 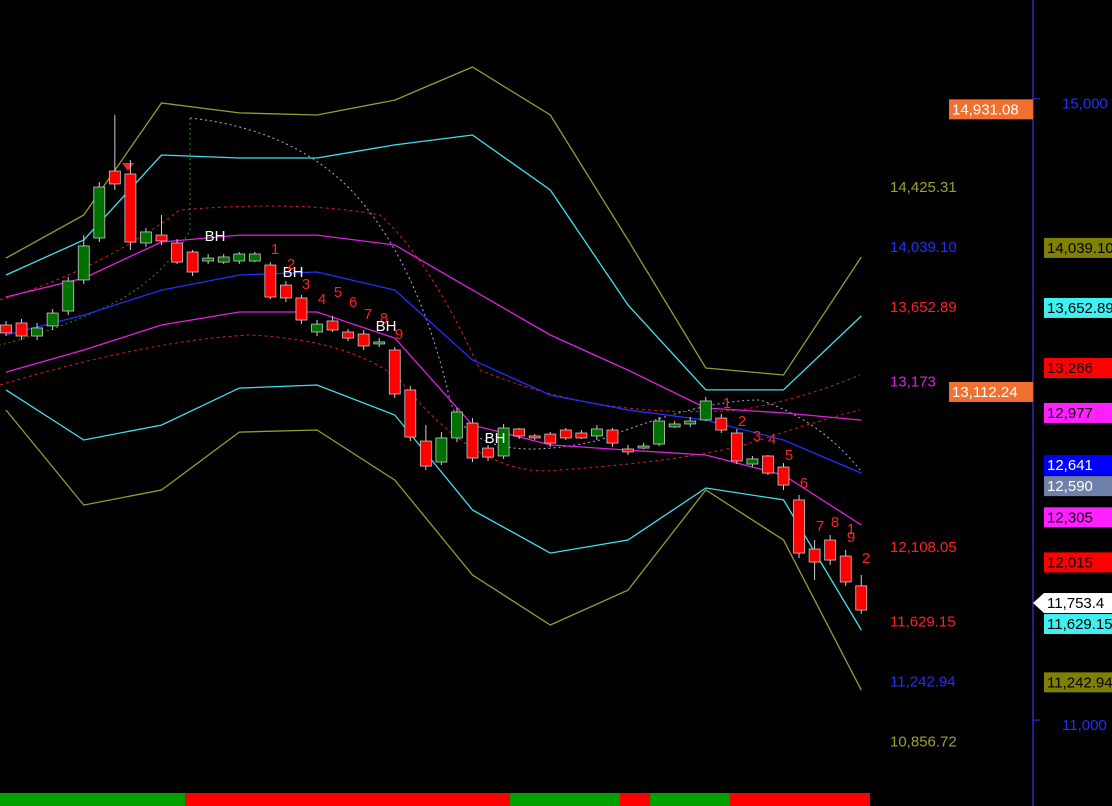 I want to click on y-tick-label: 11,000, so click(x=1084, y=725).